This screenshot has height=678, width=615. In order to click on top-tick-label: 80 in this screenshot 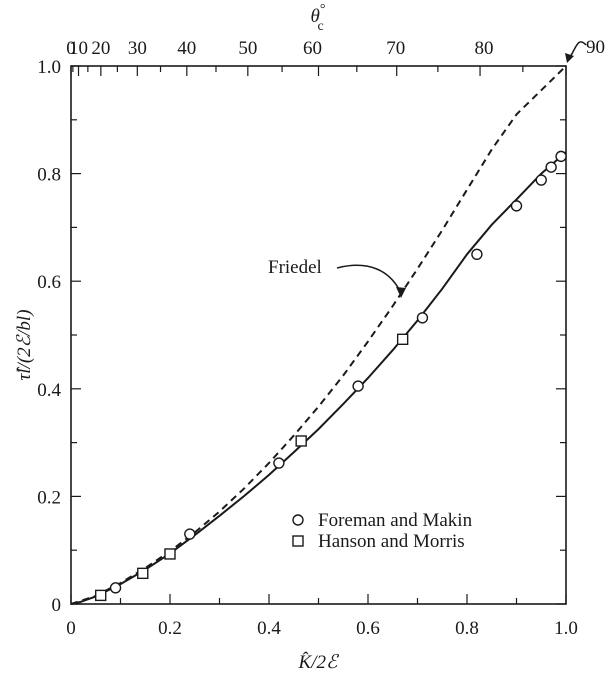, I will do `click(484, 48)`.